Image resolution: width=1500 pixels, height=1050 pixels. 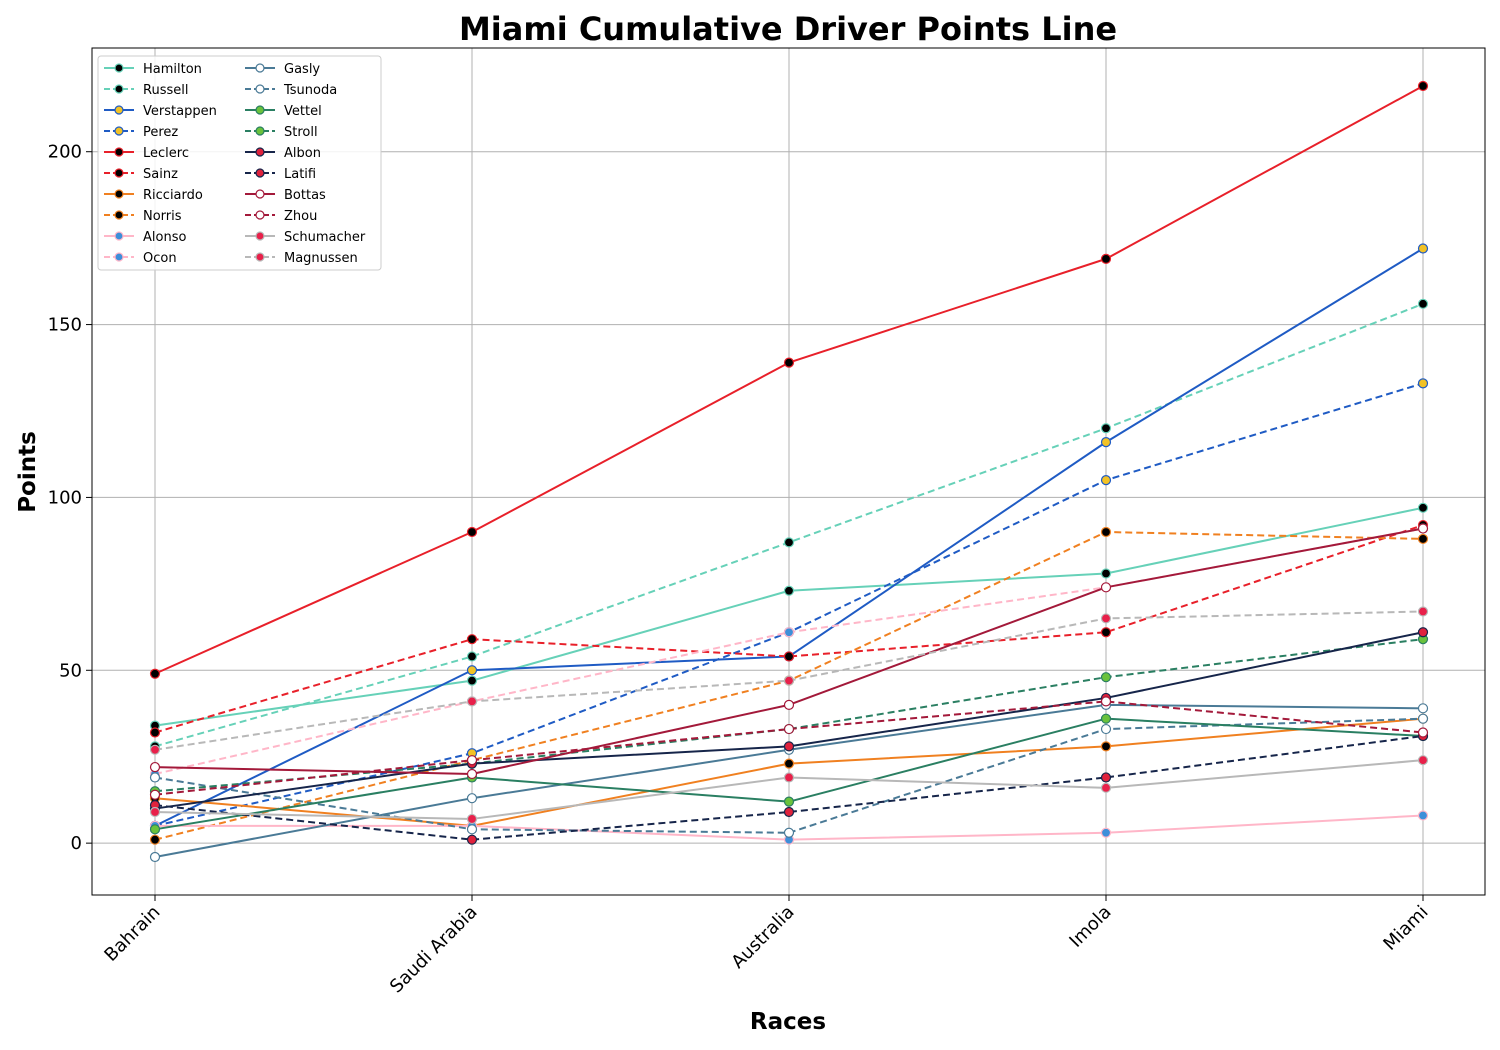 What do you see at coordinates (65, 497) in the screenshot?
I see `y-tick-label: 100` at bounding box center [65, 497].